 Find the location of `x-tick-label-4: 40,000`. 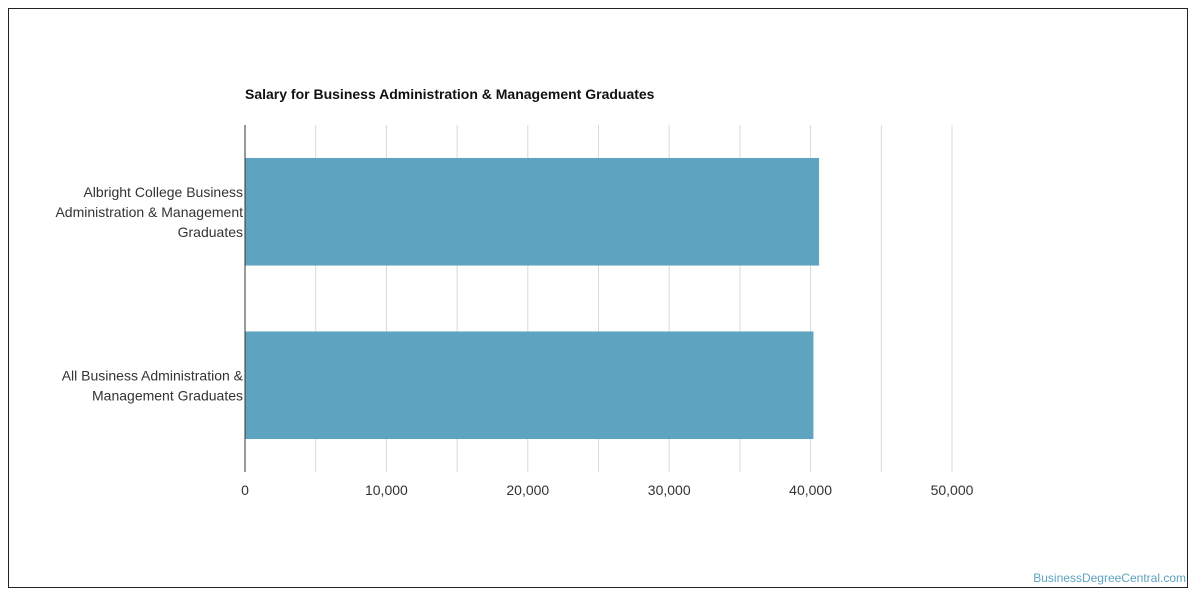

x-tick-label-4: 40,000 is located at coordinates (810, 490).